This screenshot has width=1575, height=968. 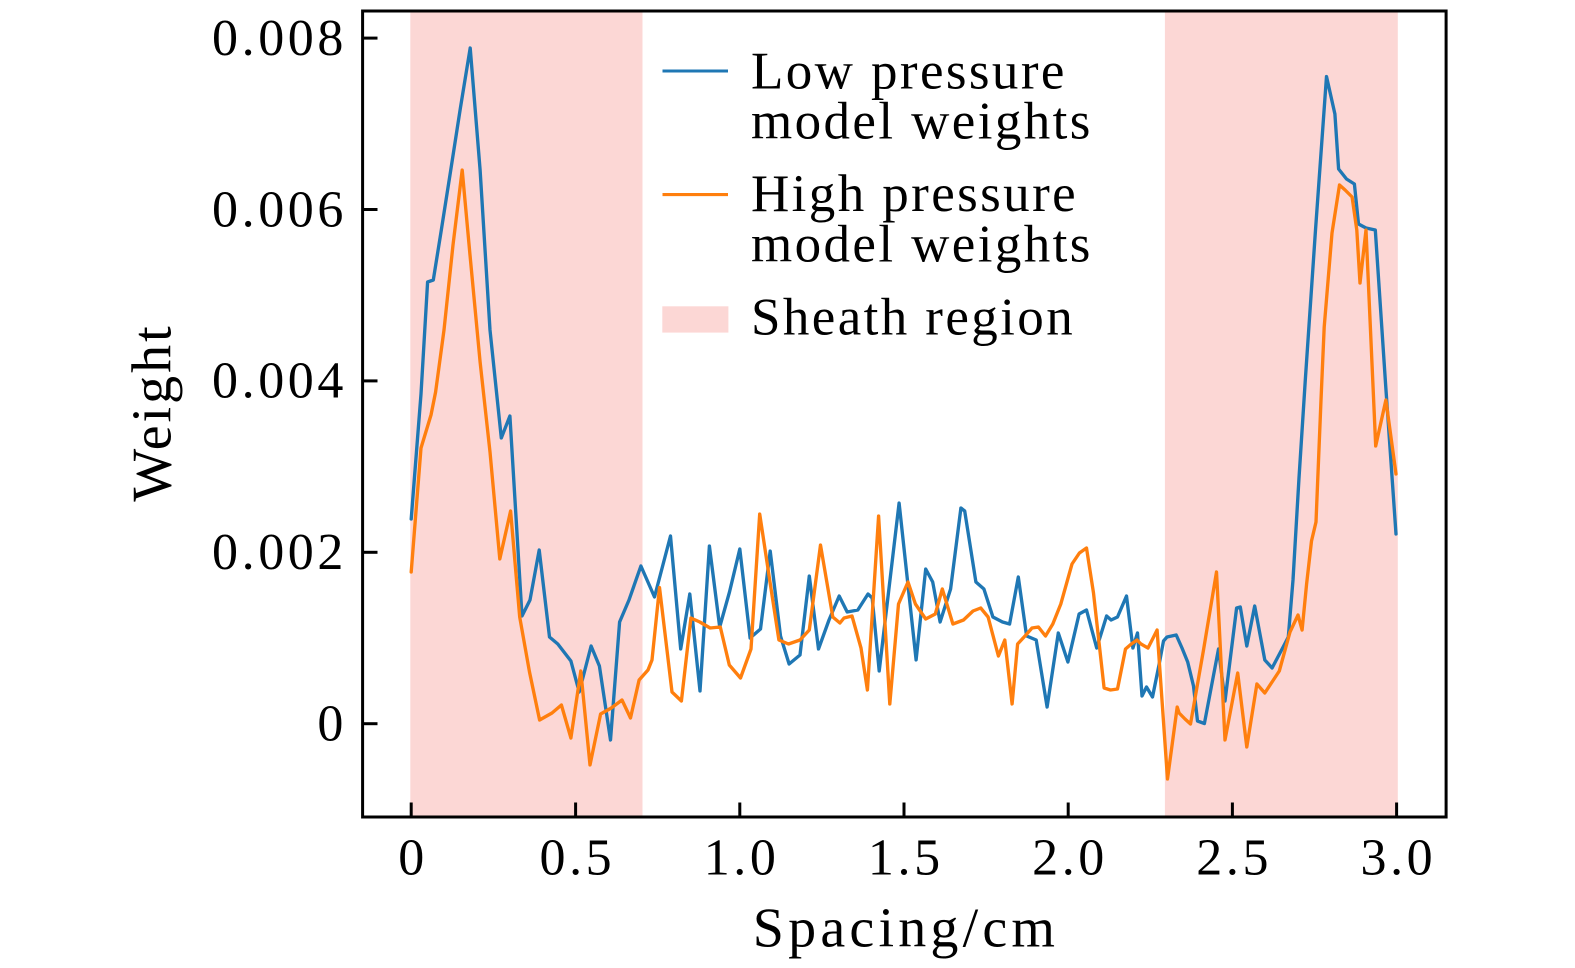 What do you see at coordinates (742, 858) in the screenshot?
I see `svg-text: 1.0` at bounding box center [742, 858].